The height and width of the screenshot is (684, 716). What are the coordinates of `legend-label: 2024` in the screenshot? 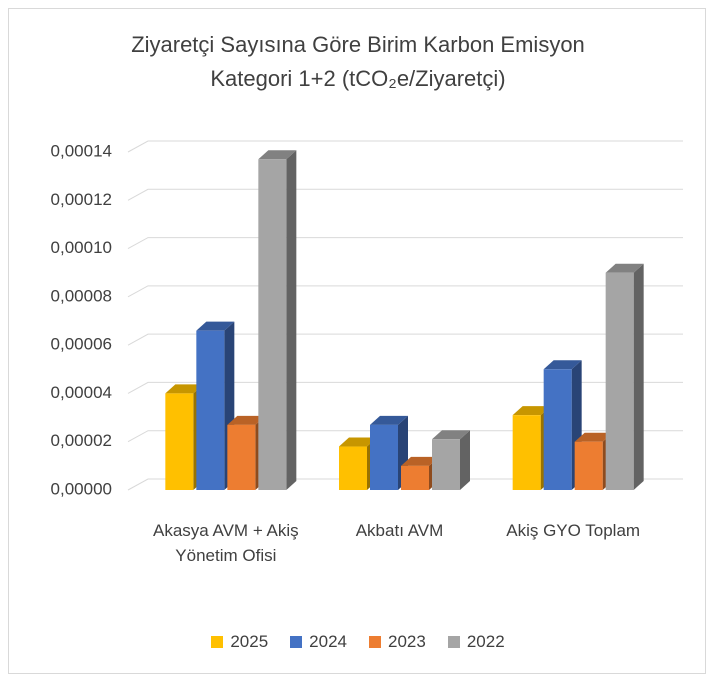 It's located at (328, 641).